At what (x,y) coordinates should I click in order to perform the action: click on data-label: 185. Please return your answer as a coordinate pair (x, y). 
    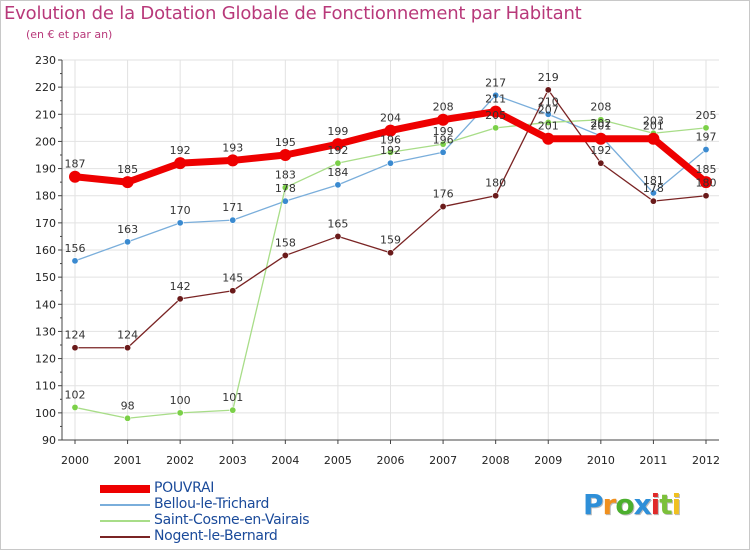
    Looking at the image, I should click on (706, 169).